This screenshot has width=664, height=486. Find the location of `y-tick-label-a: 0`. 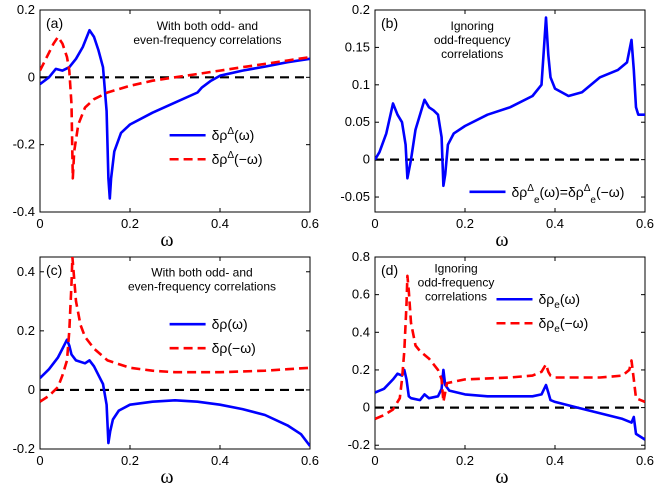

y-tick-label-a: 0 is located at coordinates (31, 76).